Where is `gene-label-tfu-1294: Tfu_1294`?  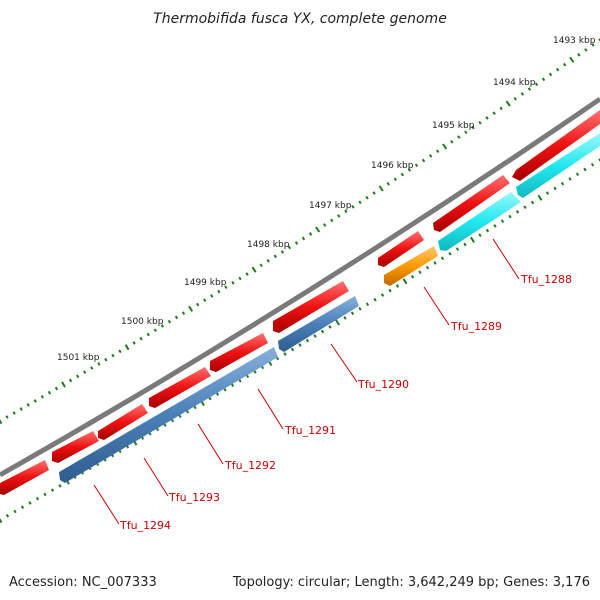 gene-label-tfu-1294: Tfu_1294 is located at coordinates (145, 525).